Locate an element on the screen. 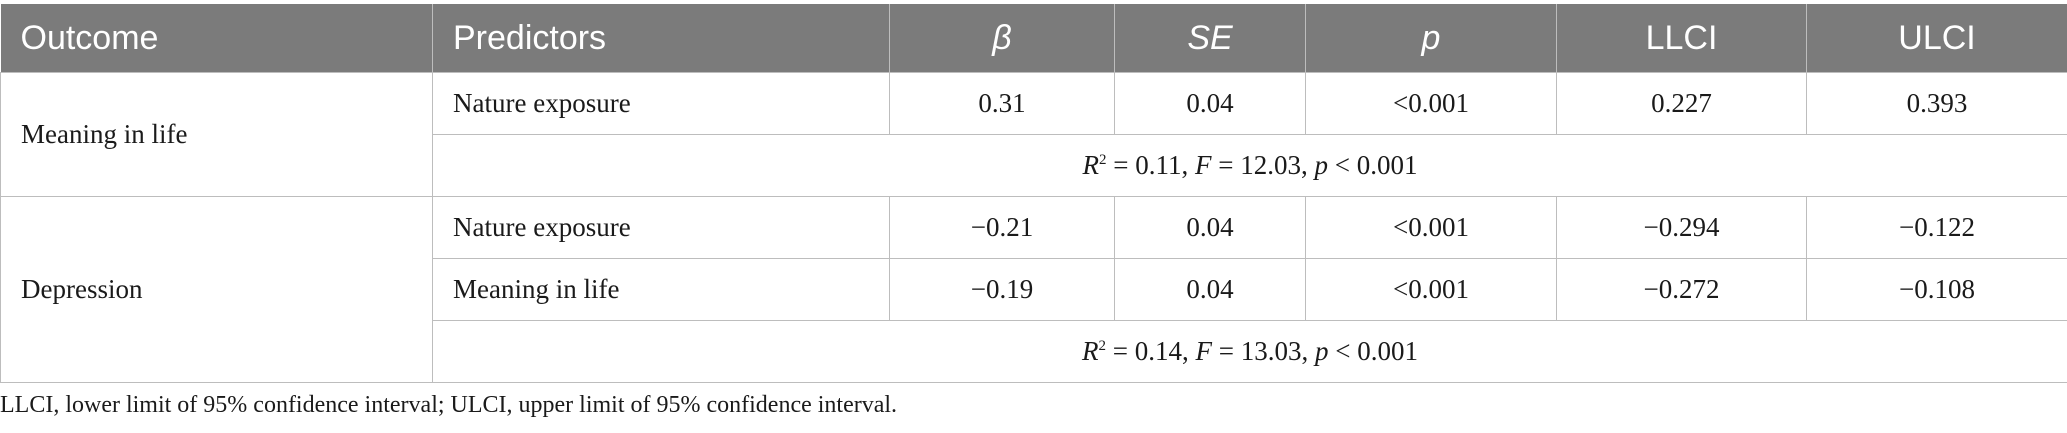  ulci-cell: −0.122 is located at coordinates (1936, 227).